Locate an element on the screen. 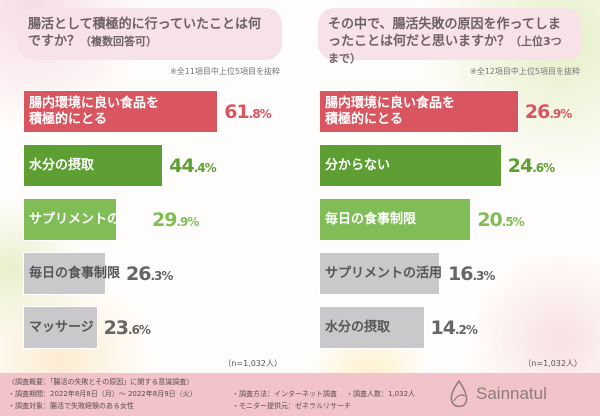  bar-value: 26.9% is located at coordinates (548, 111).